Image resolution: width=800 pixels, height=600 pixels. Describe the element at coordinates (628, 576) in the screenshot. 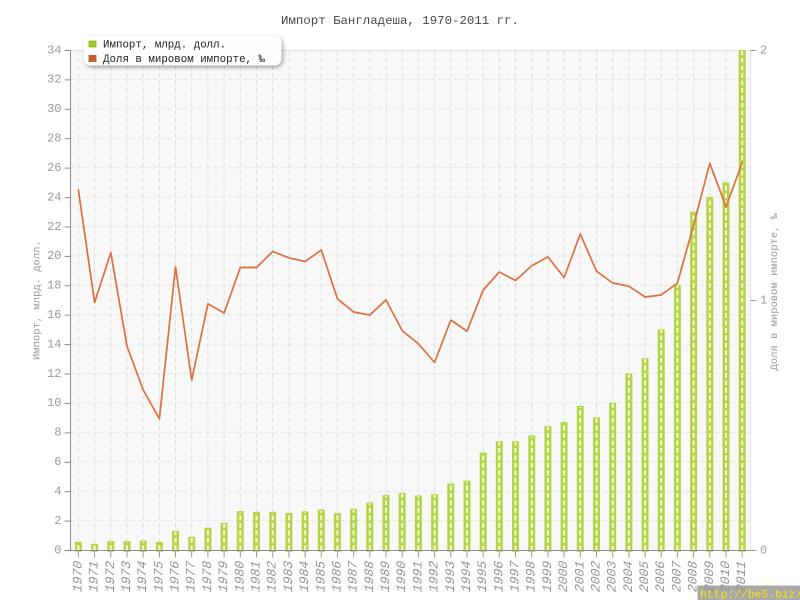

I see `svg-text: 2004` at that location.